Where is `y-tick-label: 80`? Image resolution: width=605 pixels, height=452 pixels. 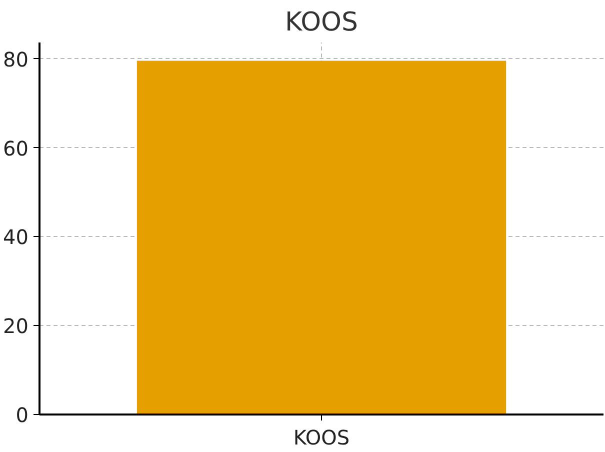 y-tick-label: 80 is located at coordinates (16, 59).